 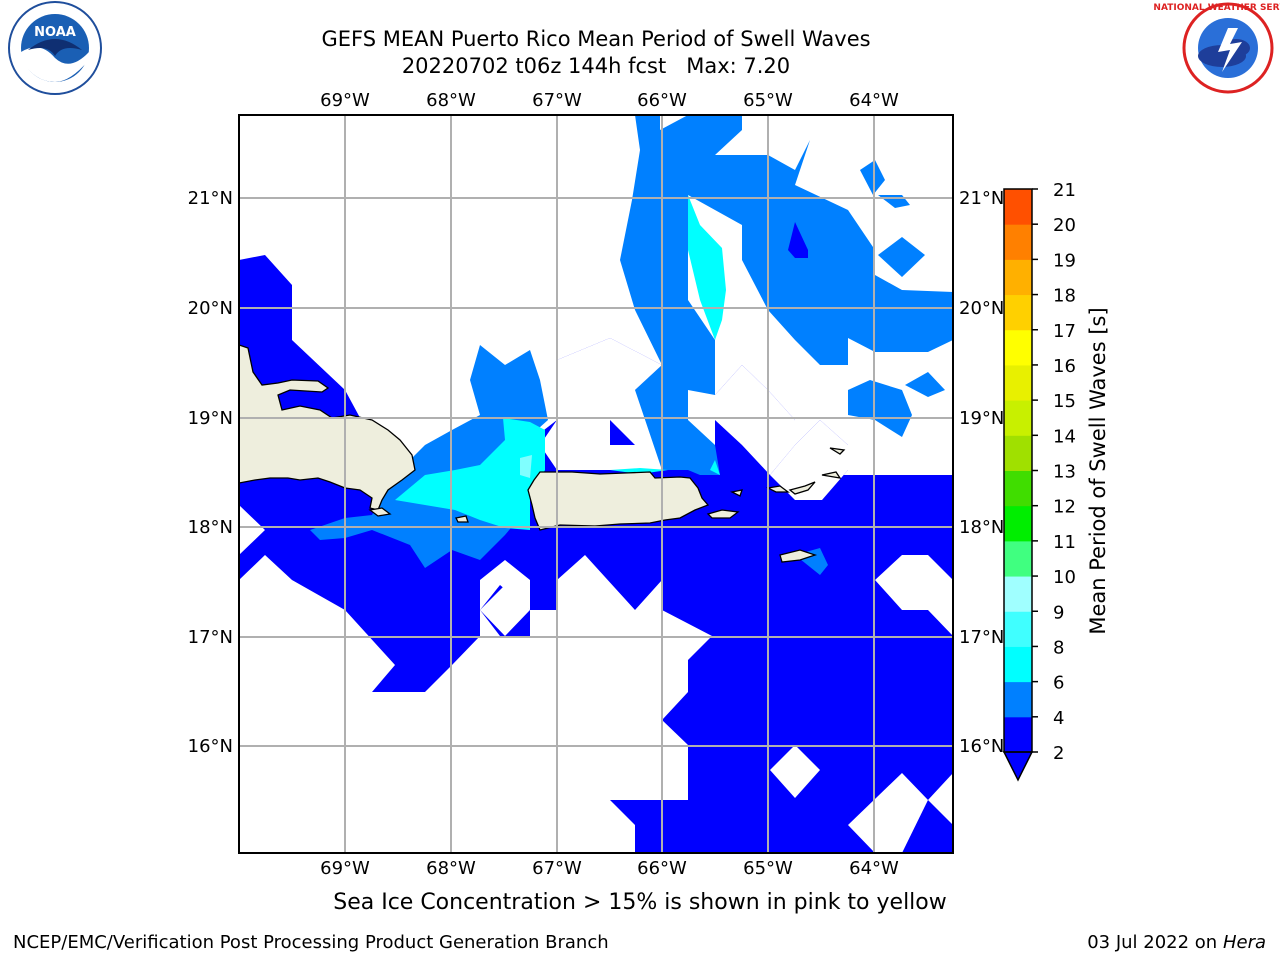 What do you see at coordinates (1064, 331) in the screenshot?
I see `colorbar-tick-label: 17` at bounding box center [1064, 331].